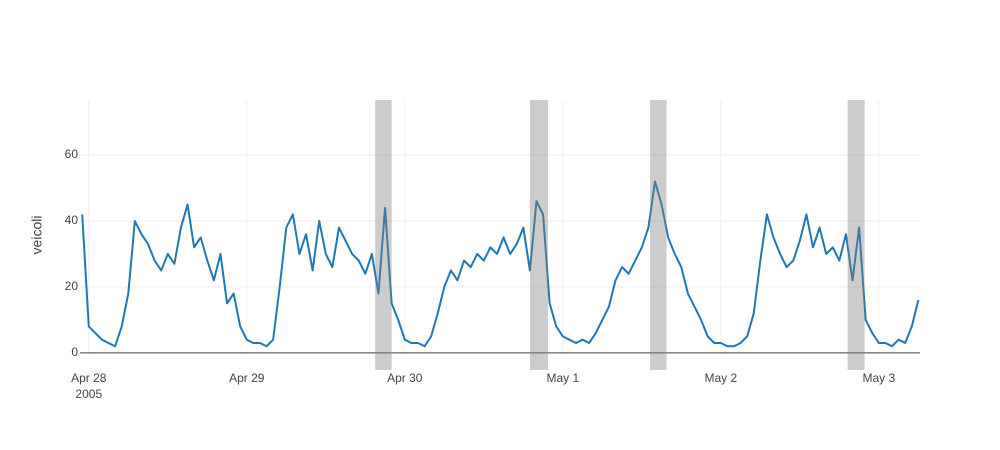 This screenshot has height=450, width=1000. I want to click on x-tick-label: Apr 29, so click(247, 378).